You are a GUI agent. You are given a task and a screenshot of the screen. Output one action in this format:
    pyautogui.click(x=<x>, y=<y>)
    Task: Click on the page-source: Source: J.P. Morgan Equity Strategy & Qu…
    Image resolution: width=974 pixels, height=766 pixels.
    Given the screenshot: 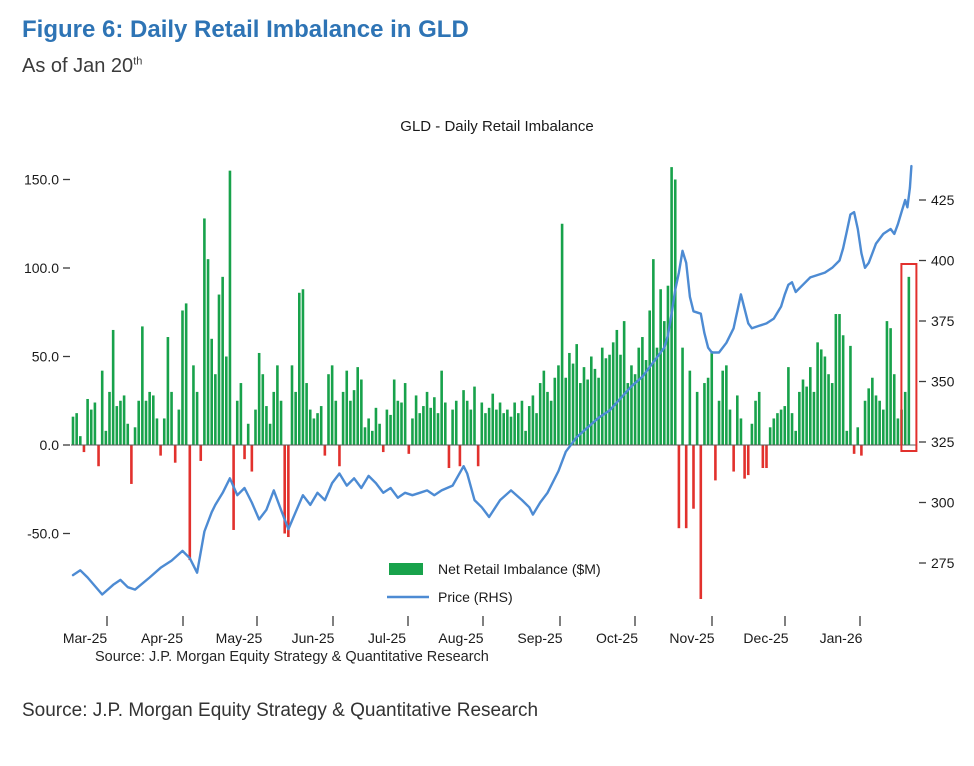 What is the action you would take?
    pyautogui.click(x=280, y=710)
    